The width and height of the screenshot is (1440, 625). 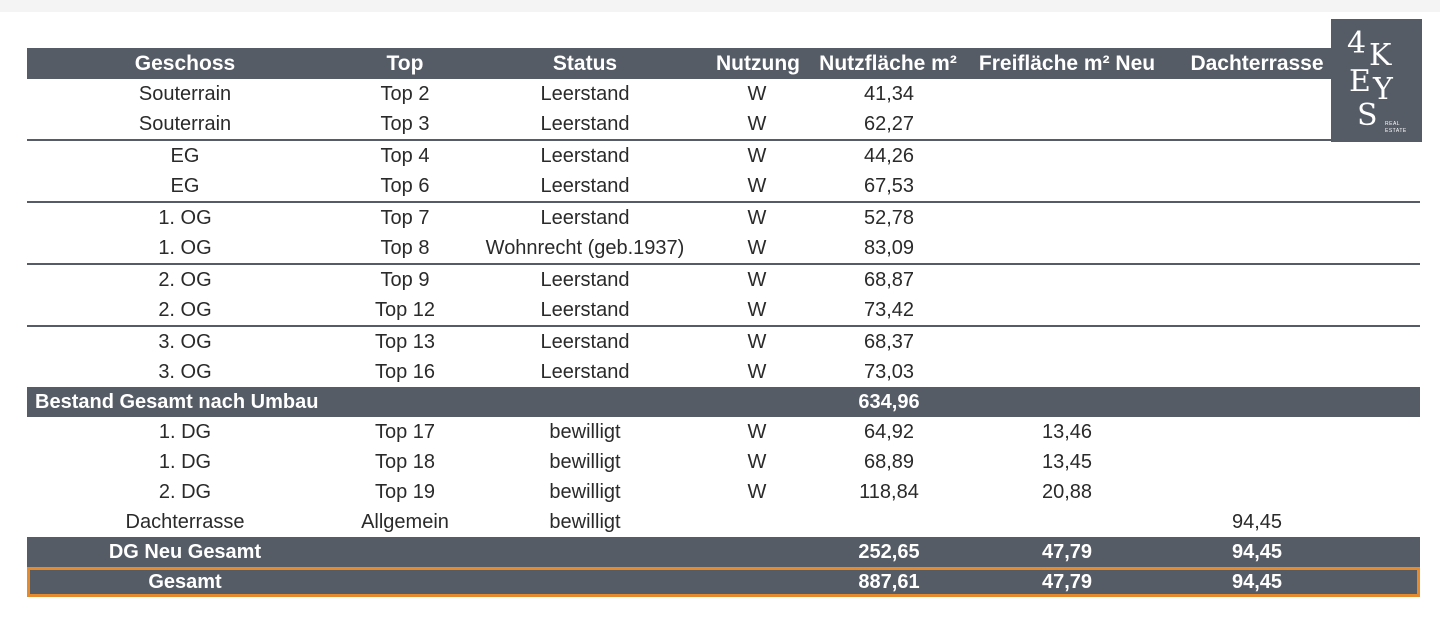 I want to click on header-freiflaeche: Freifläche m² Neu, so click(x=1067, y=63).